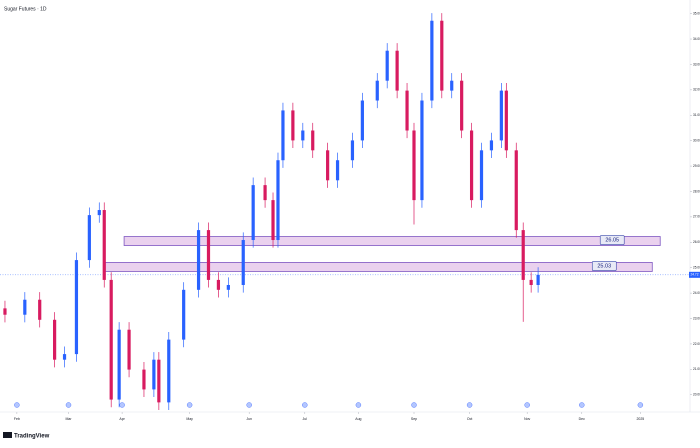  I want to click on last-price-tag, so click(694, 274).